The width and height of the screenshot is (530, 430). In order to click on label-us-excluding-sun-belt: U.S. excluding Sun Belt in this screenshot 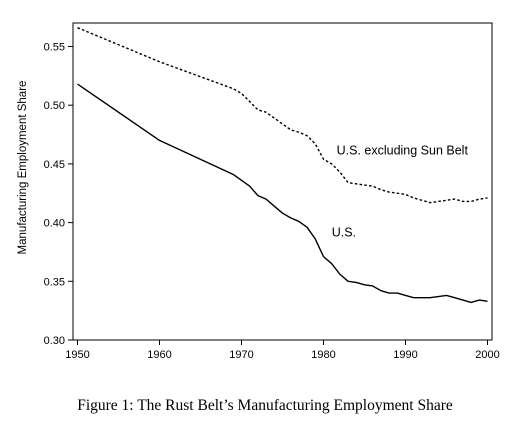, I will do `click(403, 150)`.